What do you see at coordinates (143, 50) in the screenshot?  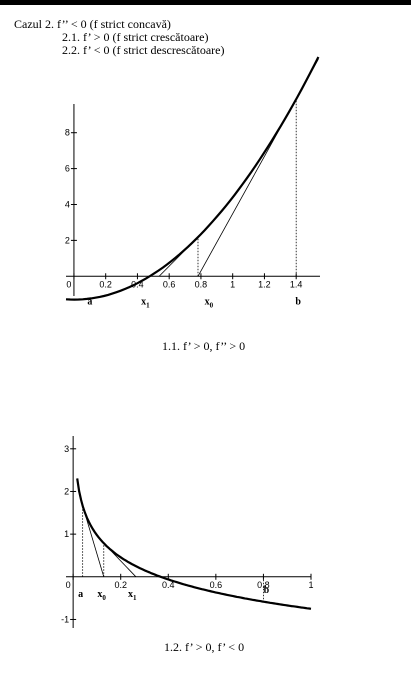 I see `subcase-2: 2.2. f’ < 0 (f strict descrescătoare)` at bounding box center [143, 50].